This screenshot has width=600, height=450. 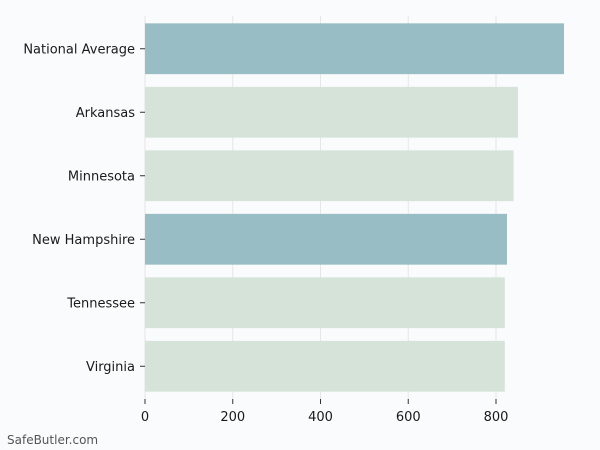 I want to click on x-tick-label: 200, so click(x=232, y=417).